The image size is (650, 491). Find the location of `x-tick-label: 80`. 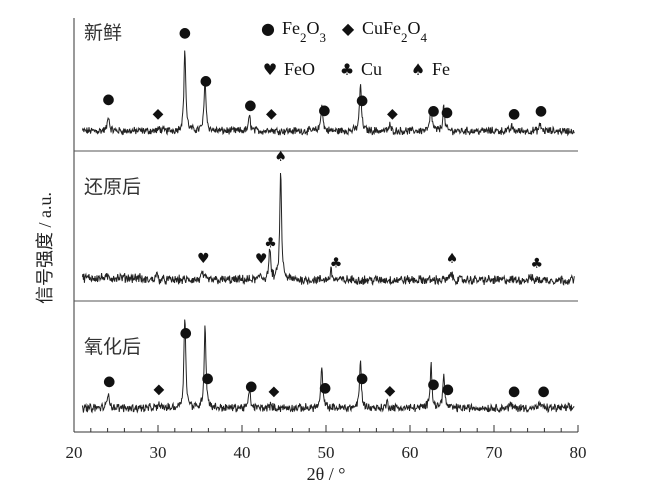

x-tick-label: 80 is located at coordinates (578, 452).